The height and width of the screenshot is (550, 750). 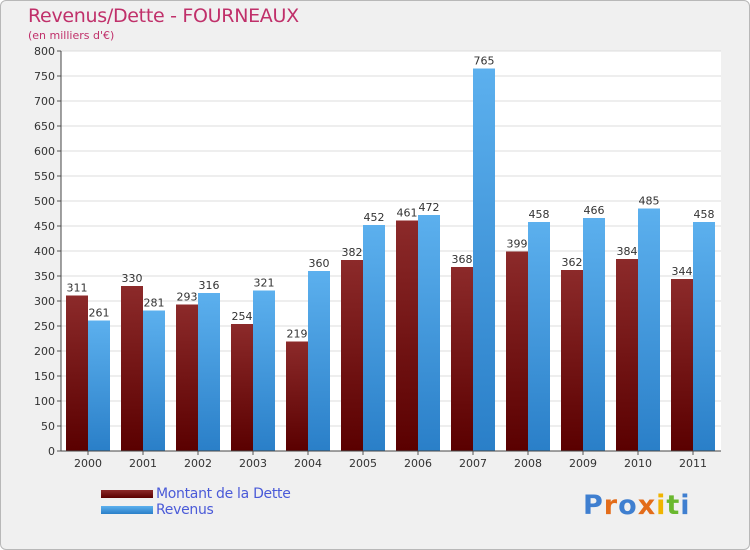 I want to click on bar-revenus-2002, so click(x=209, y=372).